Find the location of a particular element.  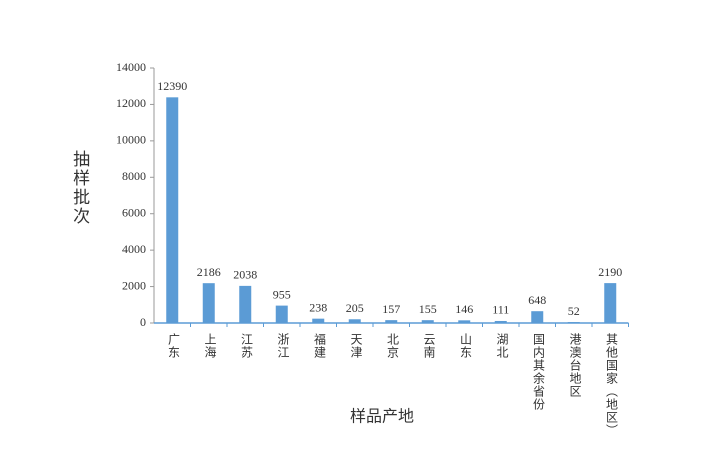

value-label: 2038 is located at coordinates (245, 275).